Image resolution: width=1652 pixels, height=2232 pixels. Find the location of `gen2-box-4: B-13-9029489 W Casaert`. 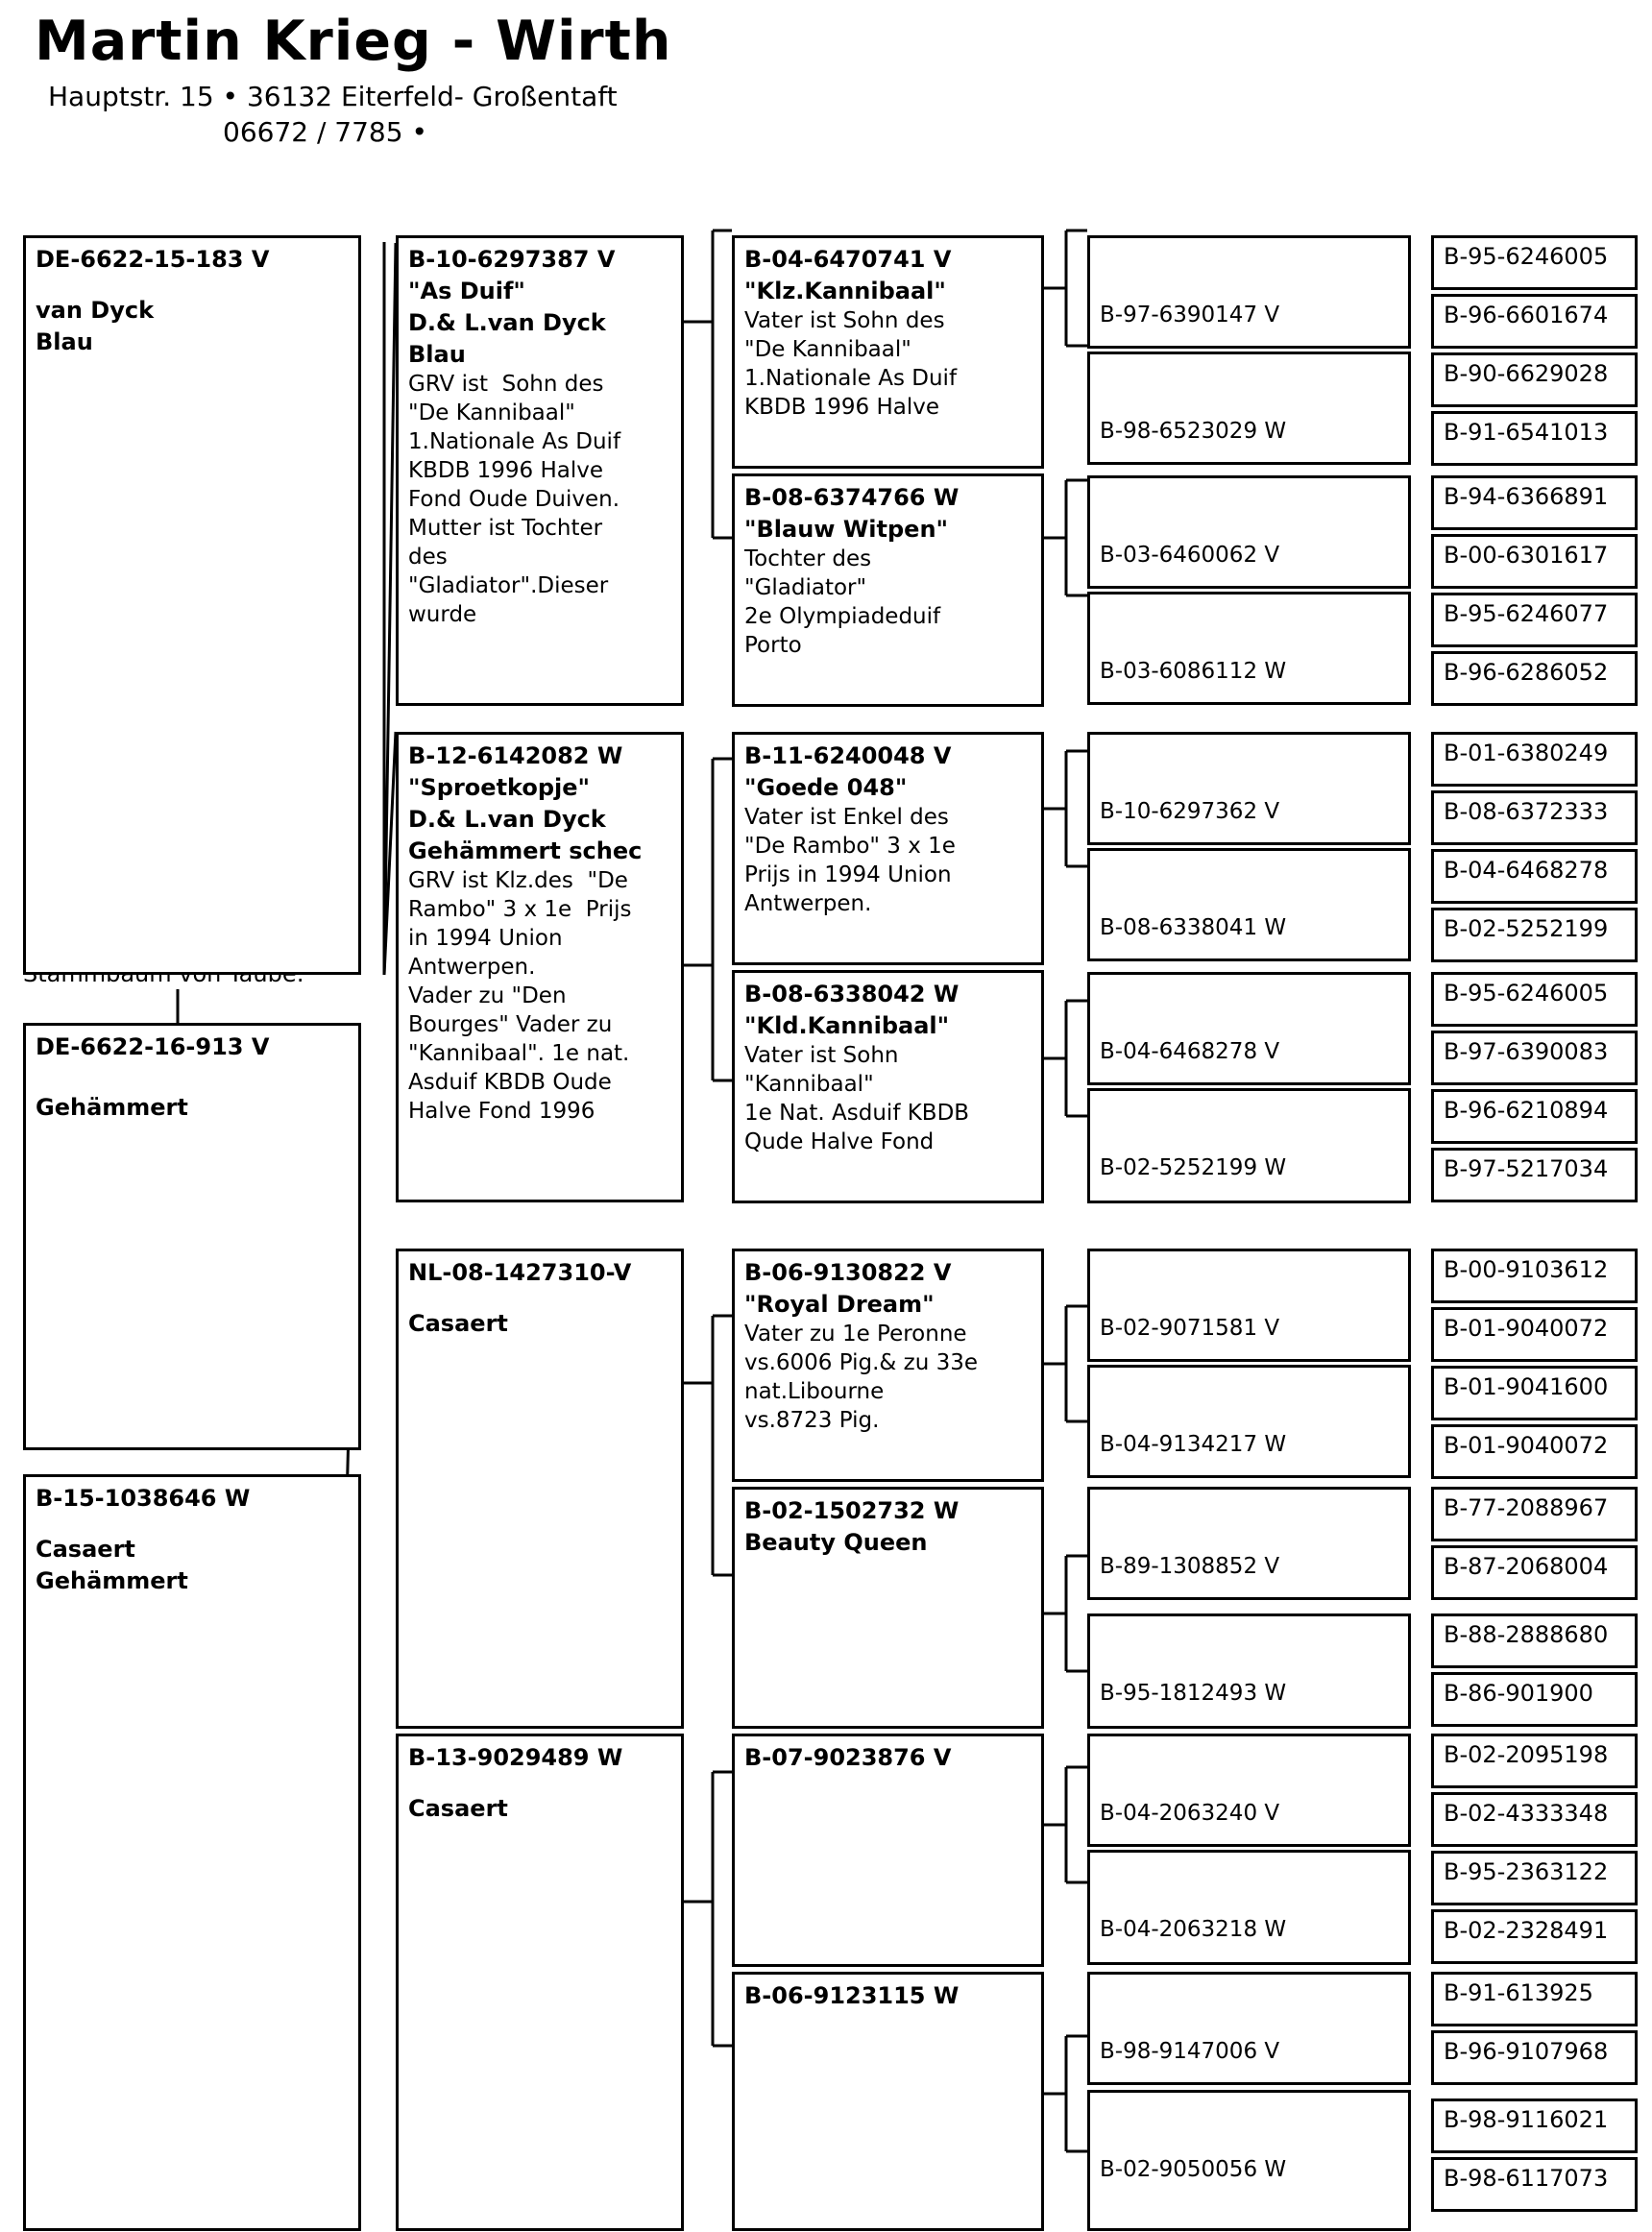

gen2-box-4: B-13-9029489 W Casaert is located at coordinates (540, 1982).